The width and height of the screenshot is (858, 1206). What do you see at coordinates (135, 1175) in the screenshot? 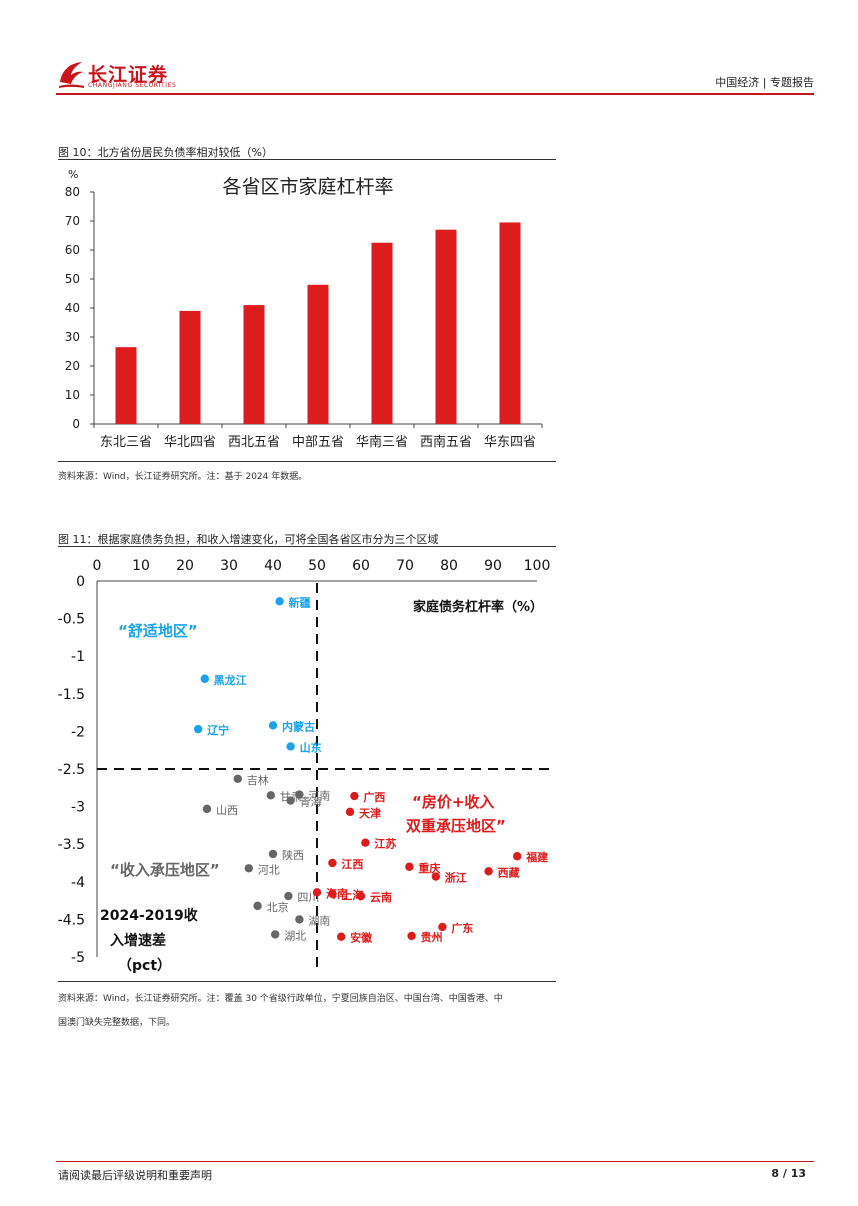
I see `disclaimer-note: 请阅读最后评级说明和重要声明` at bounding box center [135, 1175].